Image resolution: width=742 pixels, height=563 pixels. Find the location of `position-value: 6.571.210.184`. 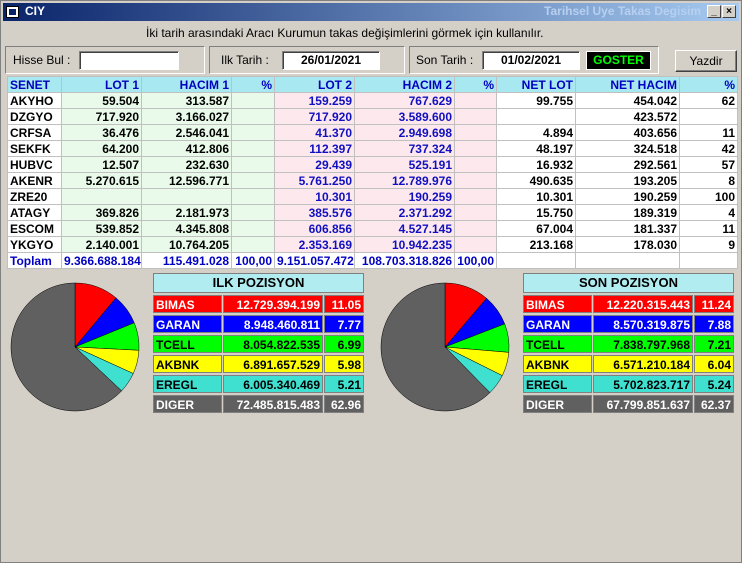

position-value: 6.571.210.184 is located at coordinates (643, 364).